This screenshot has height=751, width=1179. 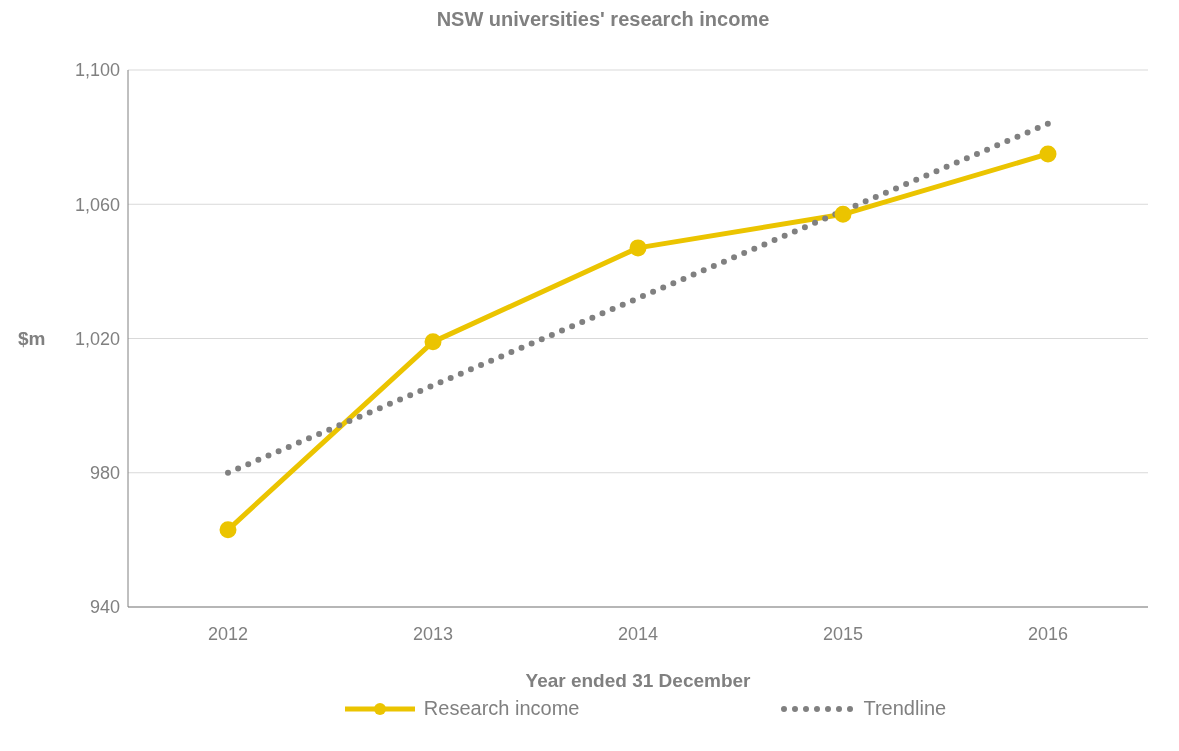 What do you see at coordinates (603, 20) in the screenshot?
I see `chart-title: NSW universities' research income` at bounding box center [603, 20].